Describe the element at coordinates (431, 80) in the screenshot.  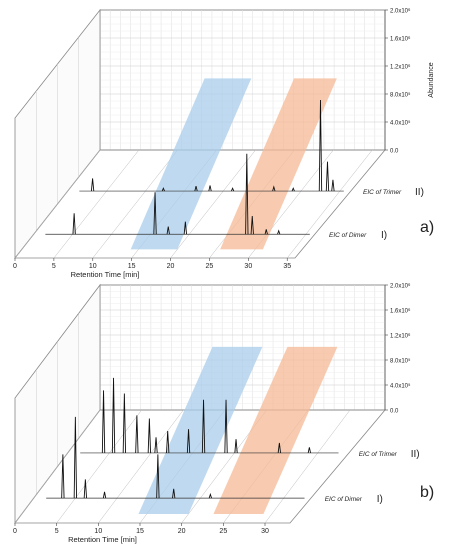
I see `z-axis-label: Abundance` at that location.